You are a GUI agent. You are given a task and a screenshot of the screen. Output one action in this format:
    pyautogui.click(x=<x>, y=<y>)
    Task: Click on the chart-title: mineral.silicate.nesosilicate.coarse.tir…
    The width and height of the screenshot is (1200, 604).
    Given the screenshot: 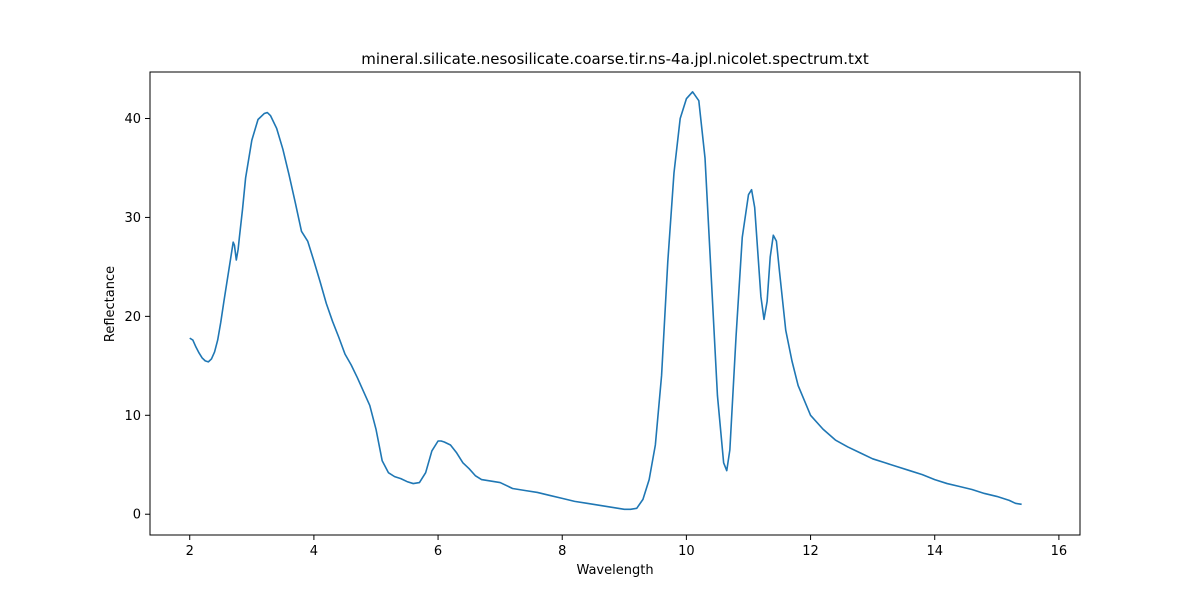 What is the action you would take?
    pyautogui.click(x=615, y=59)
    